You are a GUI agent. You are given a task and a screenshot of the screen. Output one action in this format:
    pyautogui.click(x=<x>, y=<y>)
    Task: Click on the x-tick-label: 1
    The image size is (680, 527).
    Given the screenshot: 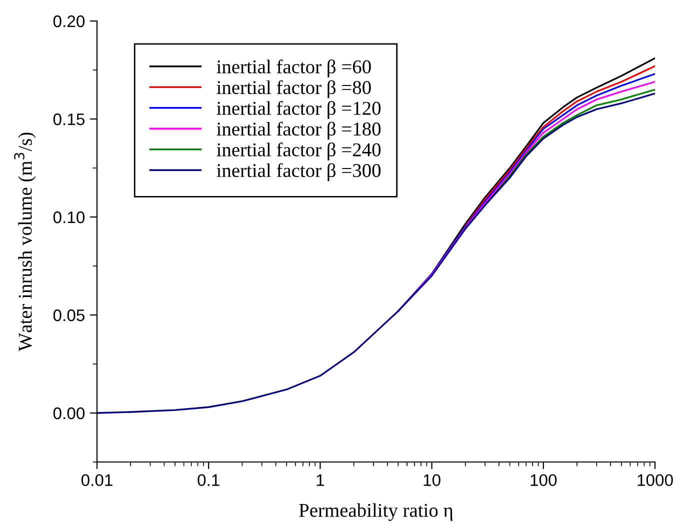 What is the action you would take?
    pyautogui.click(x=320, y=480)
    